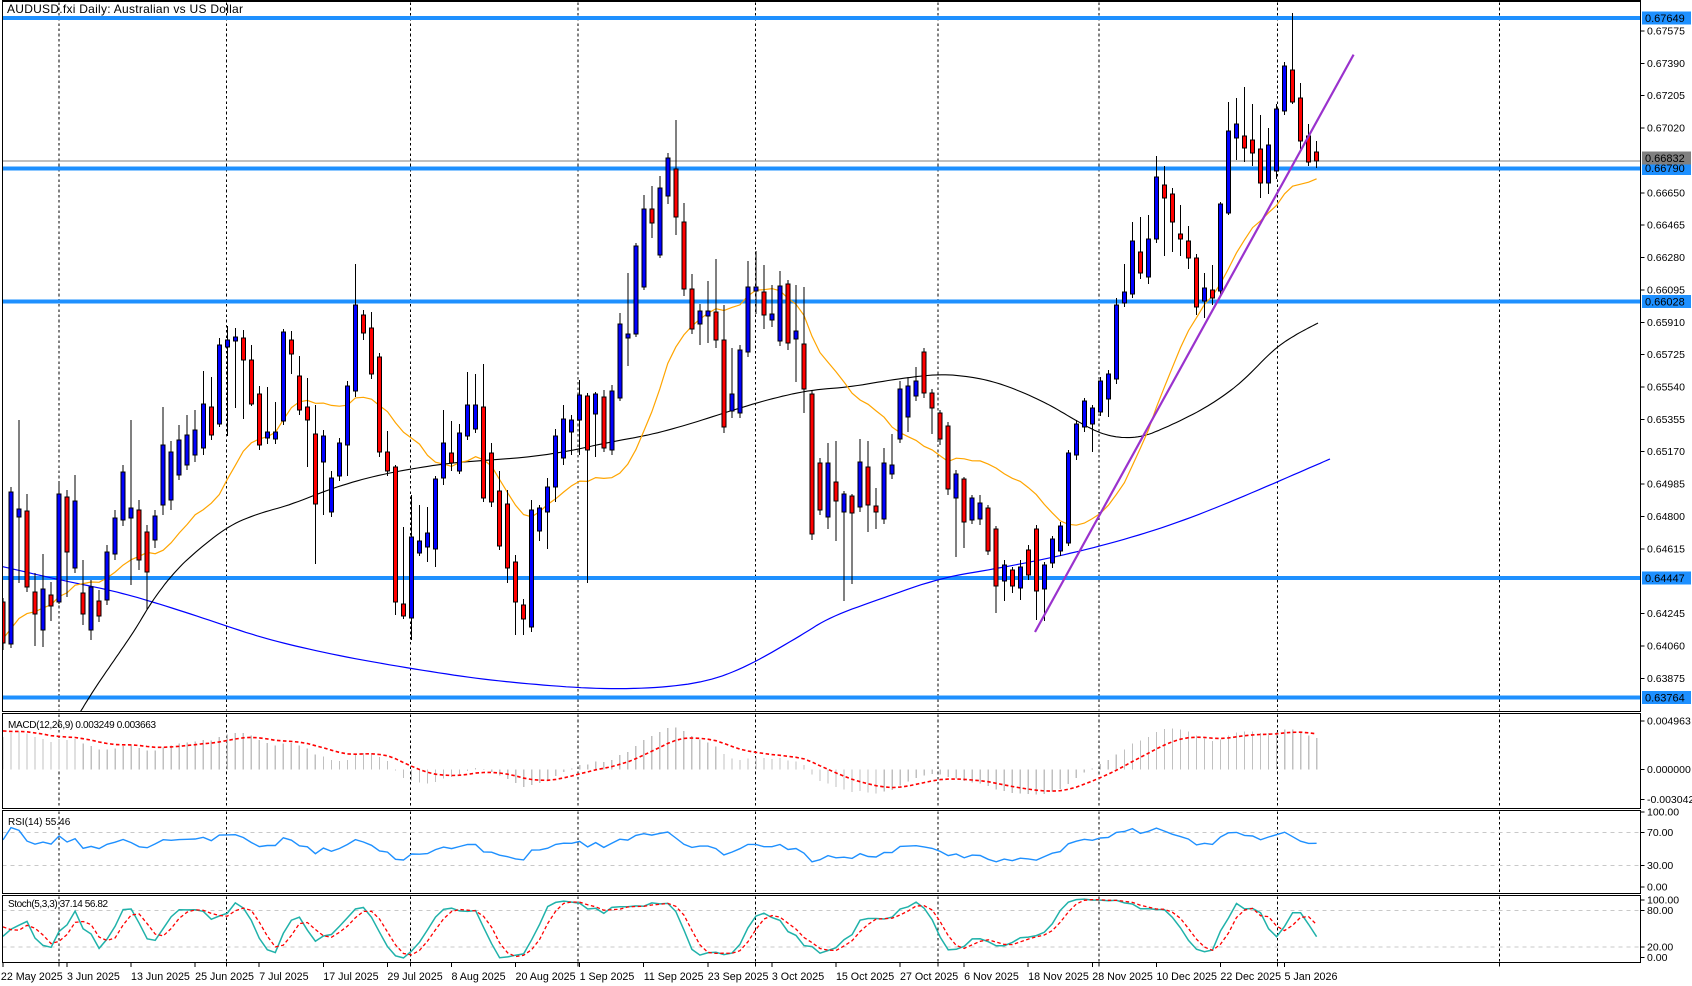 The image size is (1692, 986). I want to click on svg-text: 5 Jan 2026, so click(1311, 977).